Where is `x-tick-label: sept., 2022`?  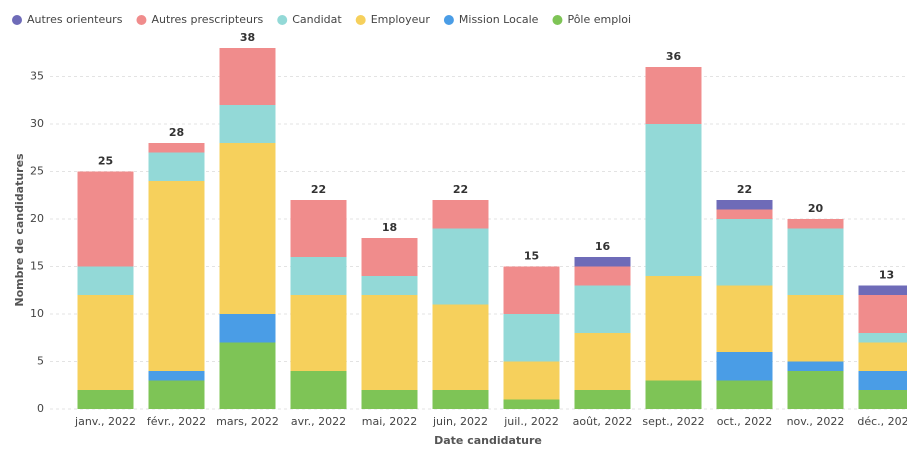 x-tick-label: sept., 2022 is located at coordinates (673, 421).